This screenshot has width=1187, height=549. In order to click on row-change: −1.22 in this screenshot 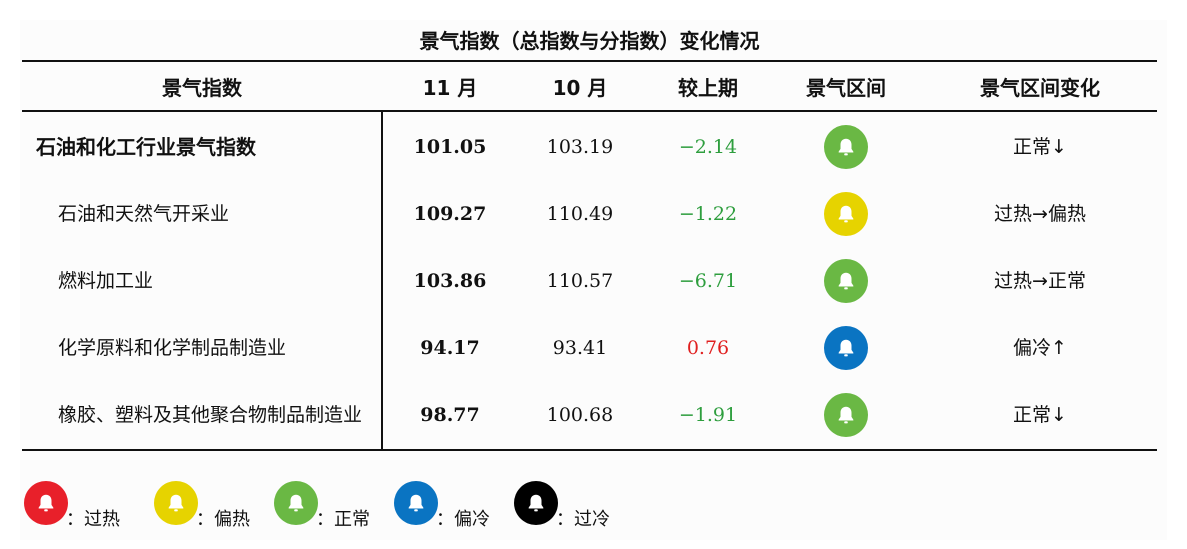, I will do `click(708, 214)`.